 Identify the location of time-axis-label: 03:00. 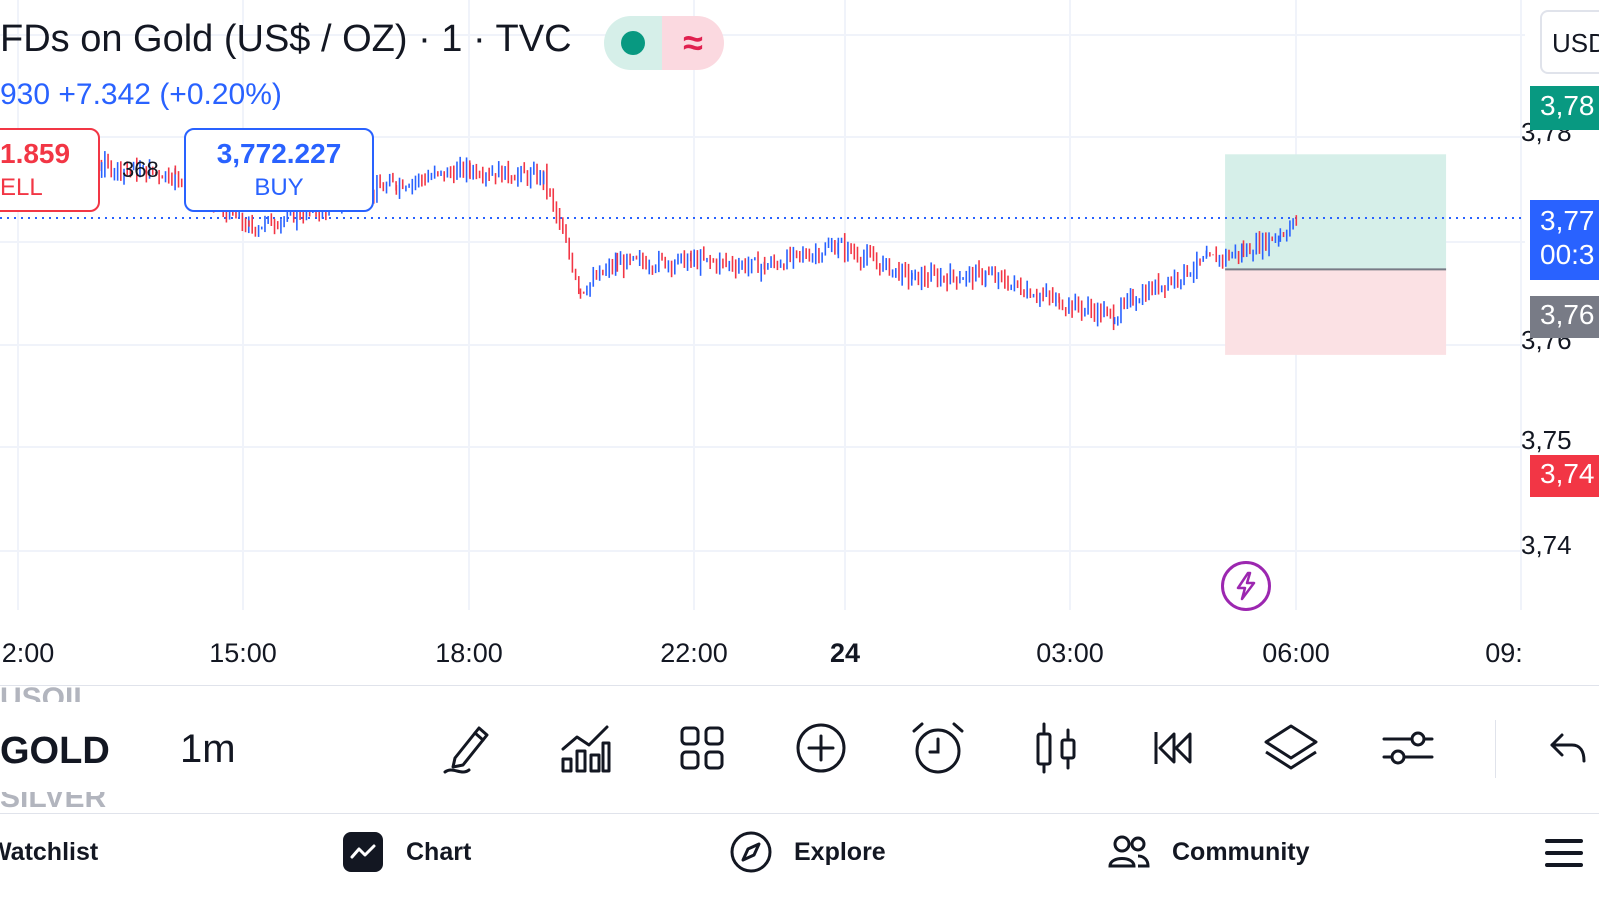
(1070, 653).